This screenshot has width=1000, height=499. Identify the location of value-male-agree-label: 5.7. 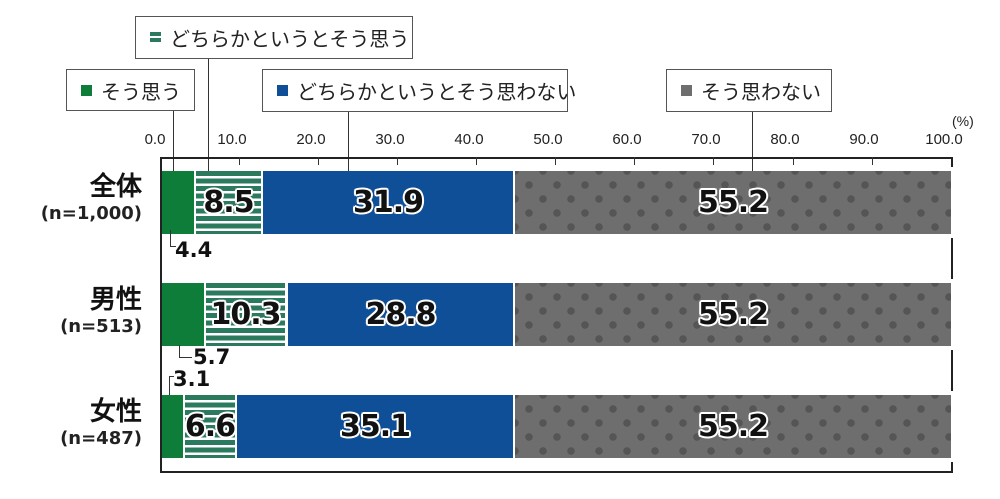
(212, 357).